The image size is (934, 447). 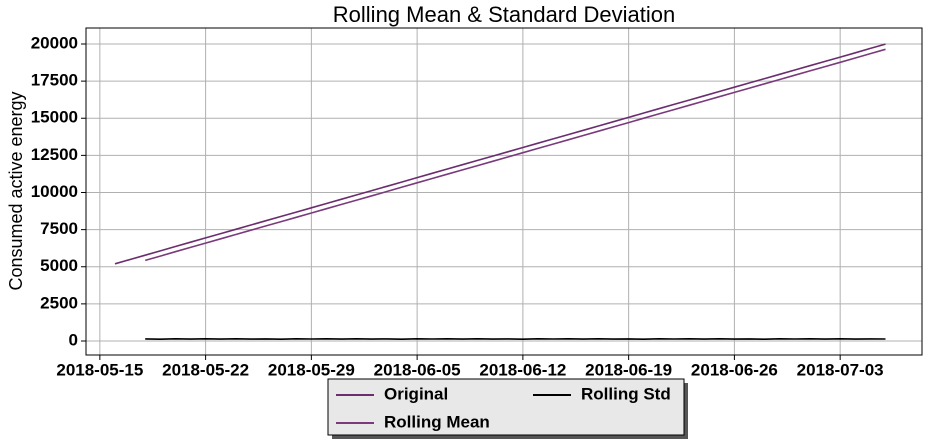 I want to click on x-tick-label: 2018-05-15, so click(x=99, y=369).